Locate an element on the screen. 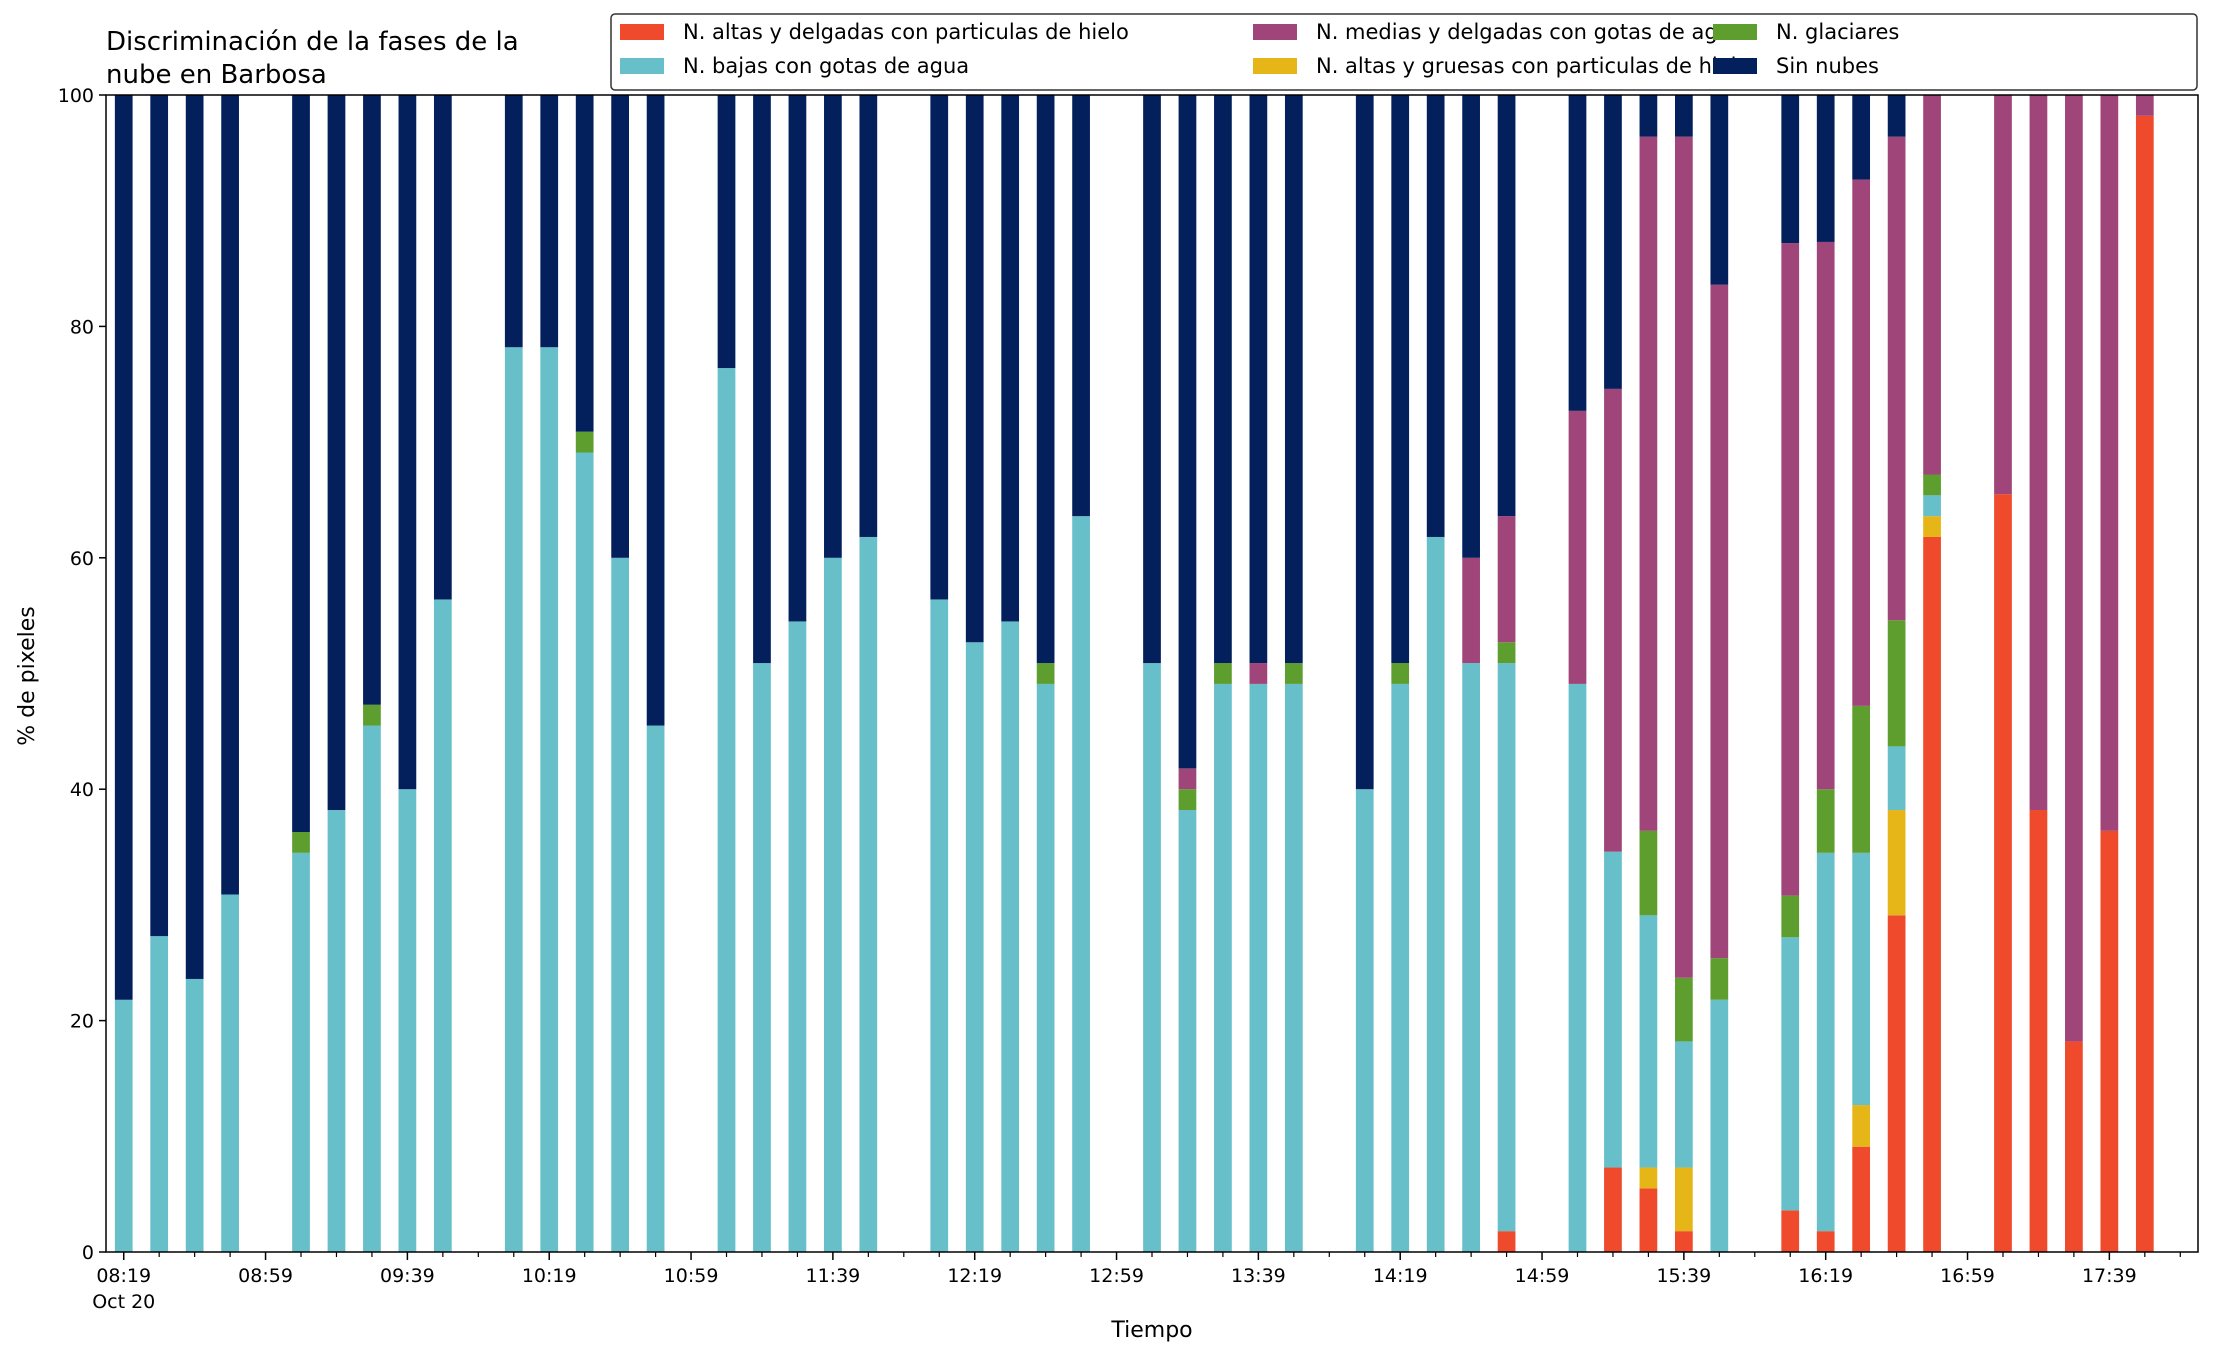 The image size is (2216, 1355). chart-title-line-2: nube en Barbosa is located at coordinates (216, 75).